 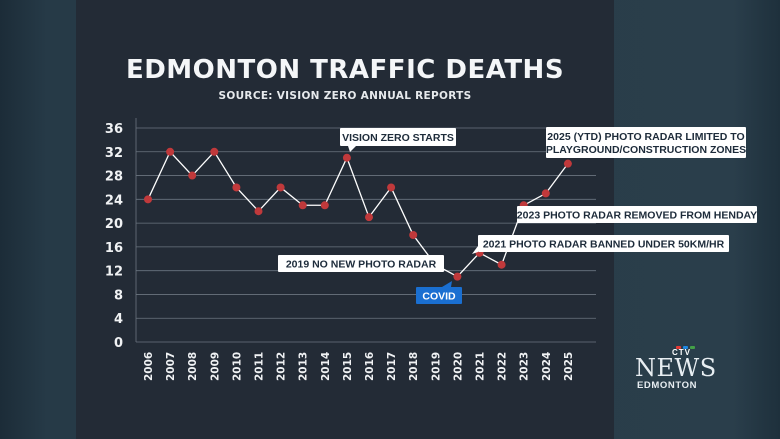 What do you see at coordinates (114, 224) in the screenshot?
I see `y-tick-label: 20` at bounding box center [114, 224].